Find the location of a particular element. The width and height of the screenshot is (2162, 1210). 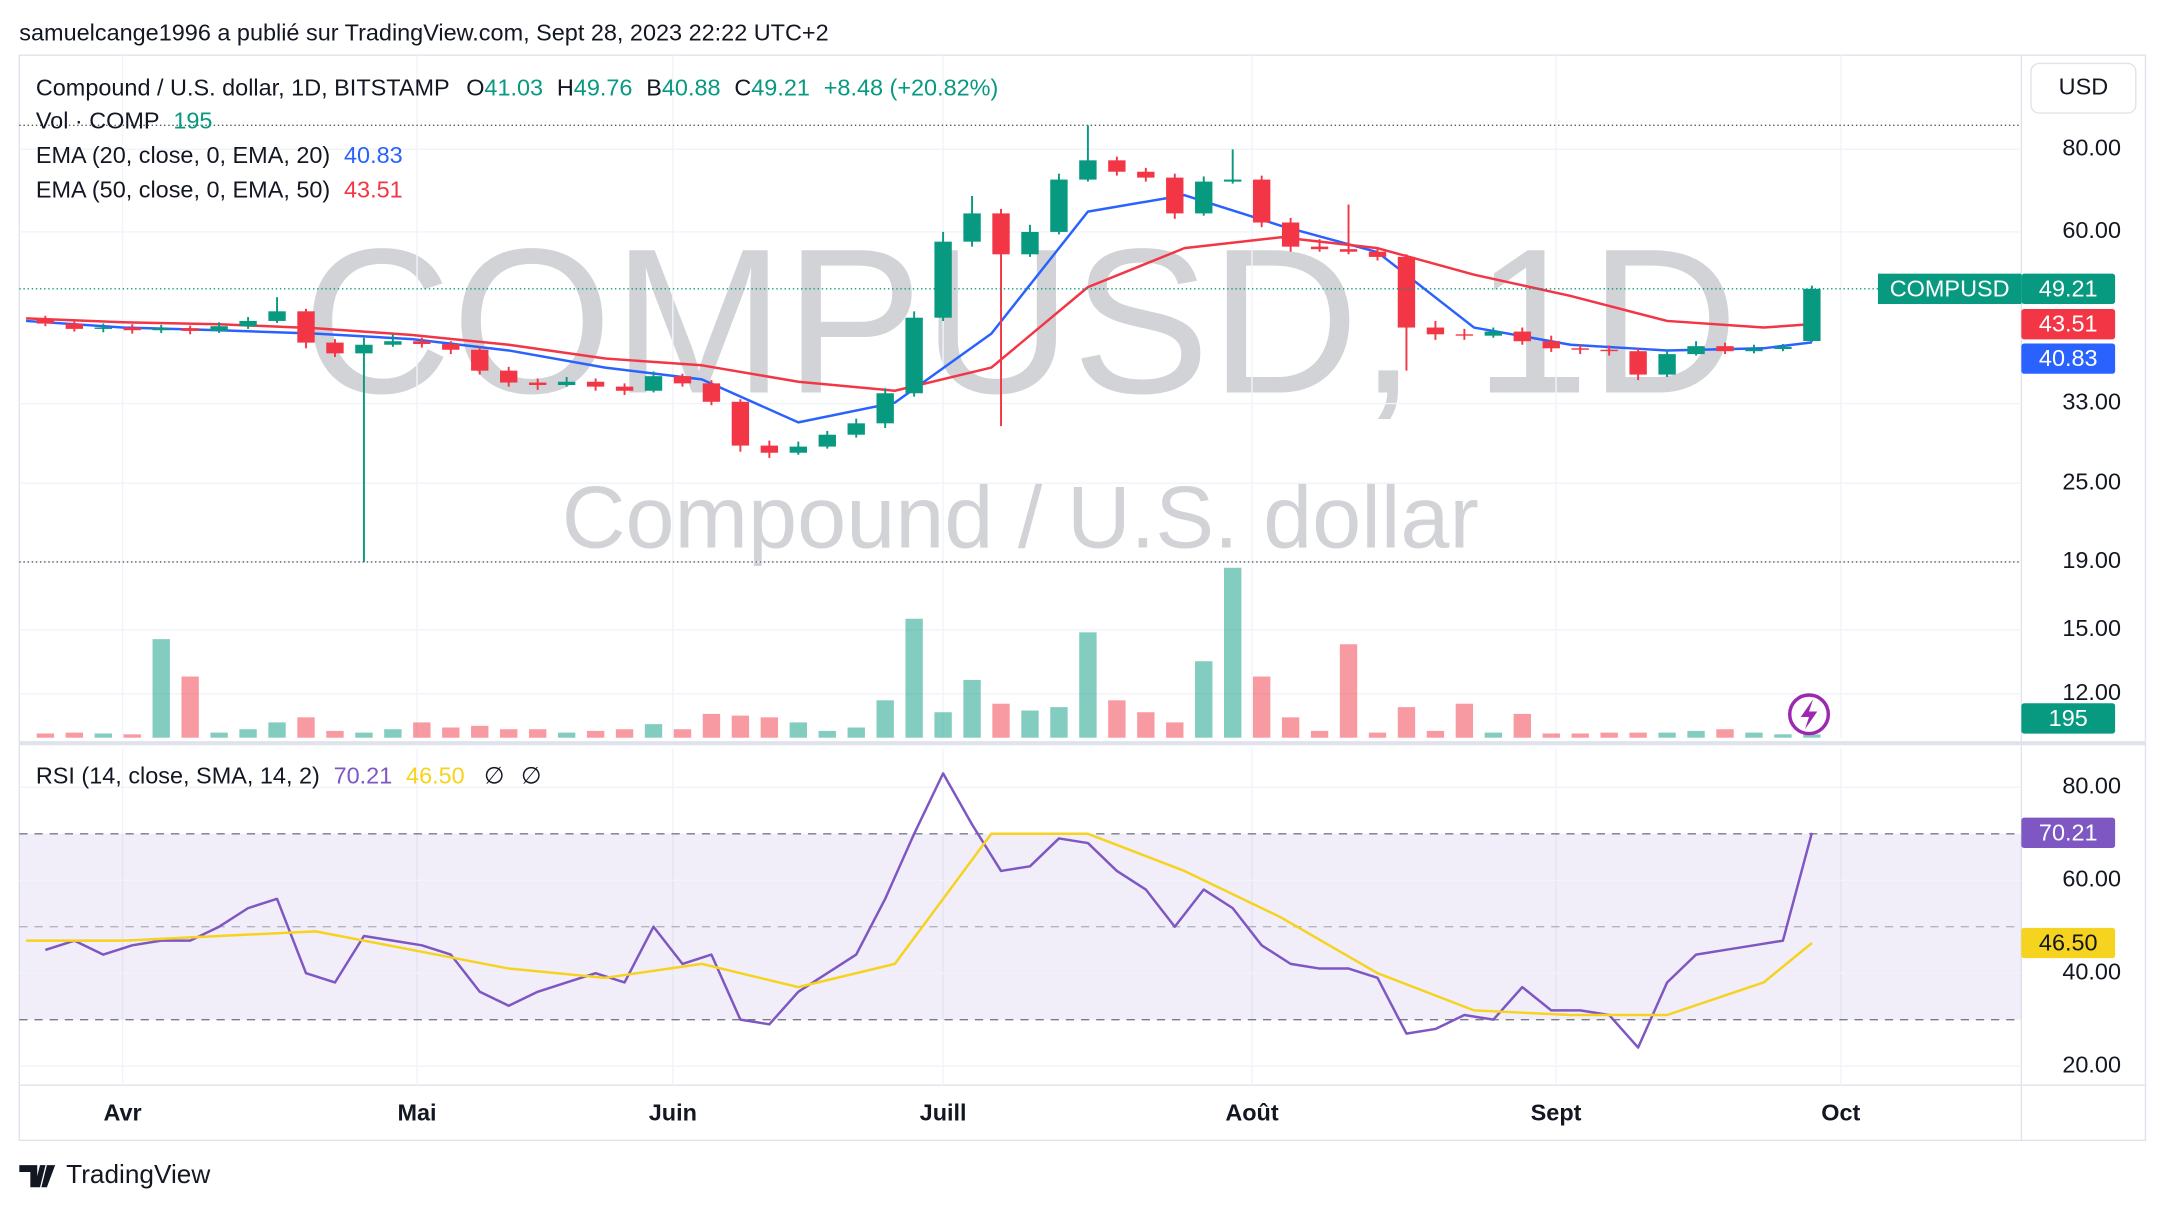

rsi-legend: RSI (14, close, SMA, 14, 2) 70.21 46.50 ∅ ∅ is located at coordinates (289, 776).